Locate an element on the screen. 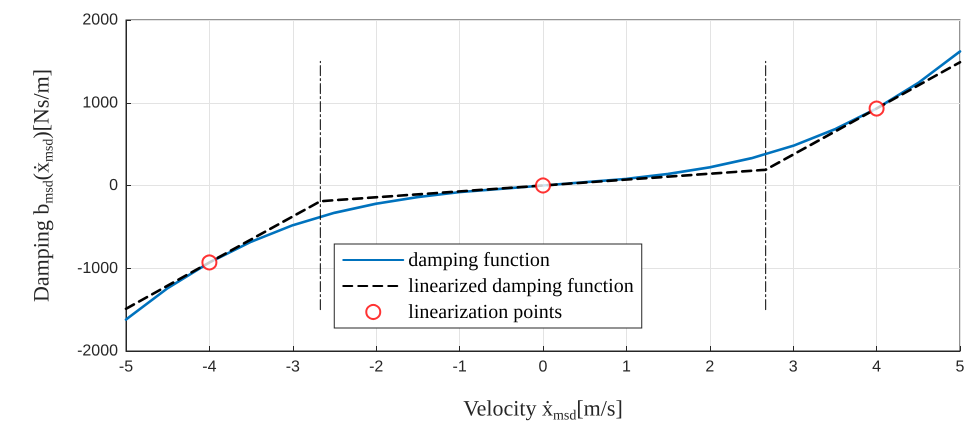 This screenshot has width=976, height=436. x-tick-label: 5 is located at coordinates (960, 367).